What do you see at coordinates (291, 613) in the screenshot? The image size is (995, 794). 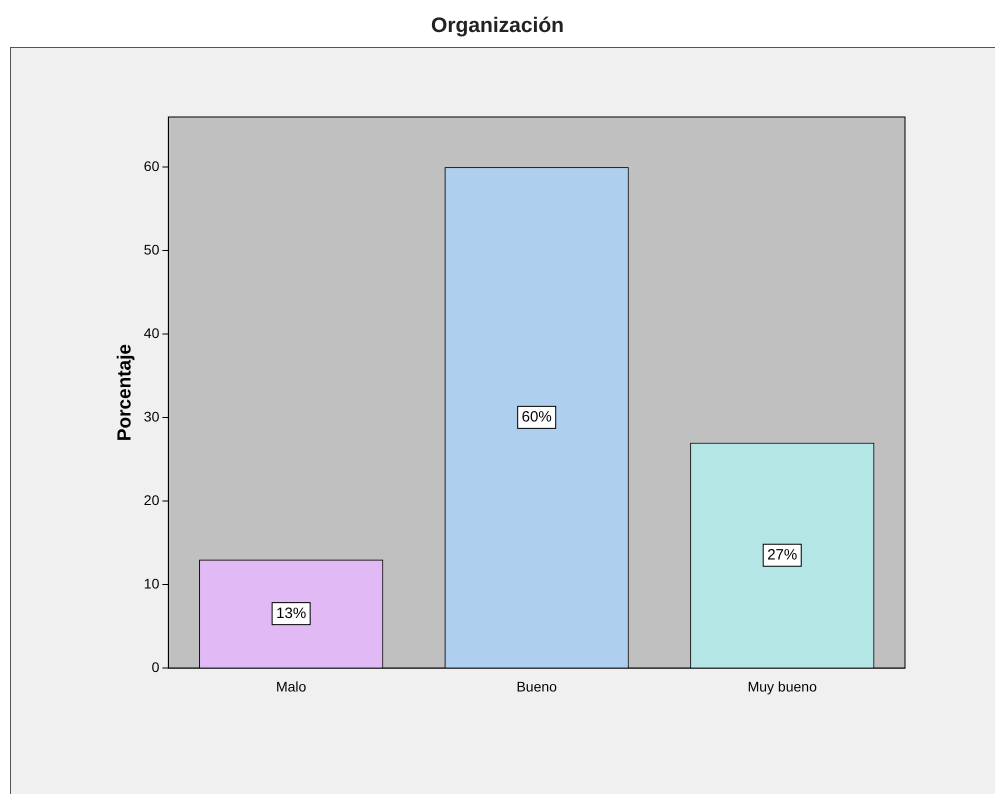 I see `data-label: 13%` at bounding box center [291, 613].